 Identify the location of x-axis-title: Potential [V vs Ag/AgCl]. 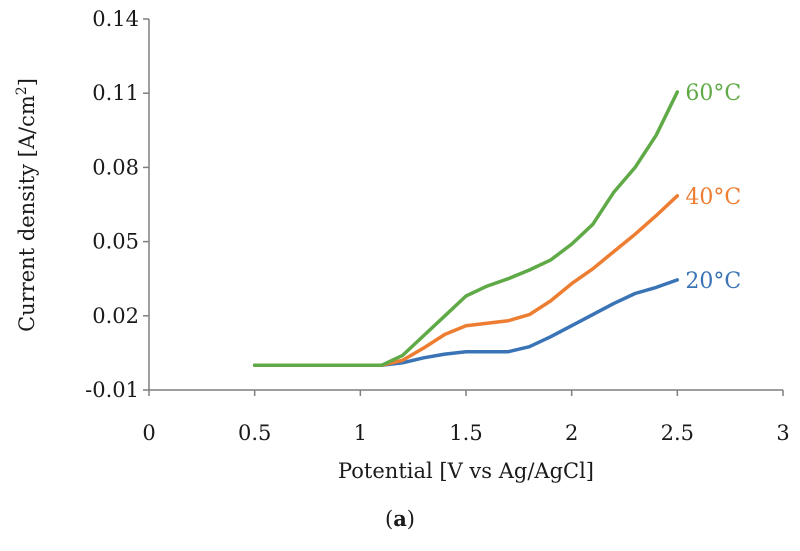
(466, 471).